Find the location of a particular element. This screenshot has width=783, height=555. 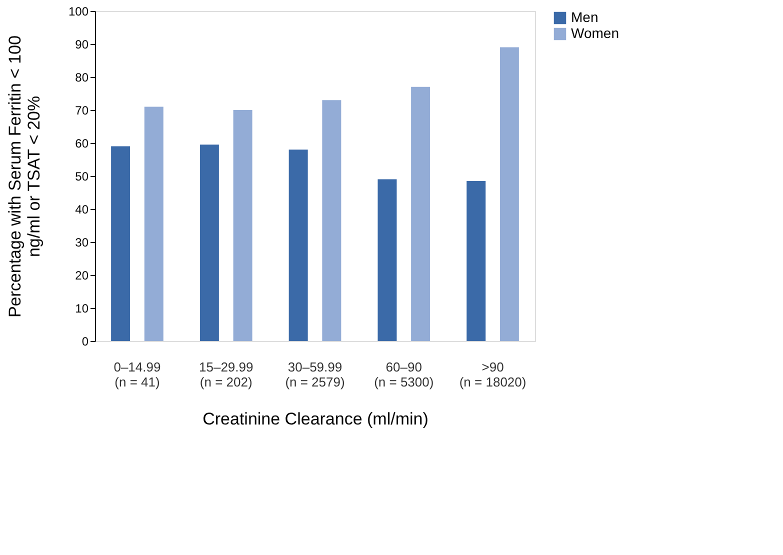

y-tick-label: 80 is located at coordinates (82, 77).